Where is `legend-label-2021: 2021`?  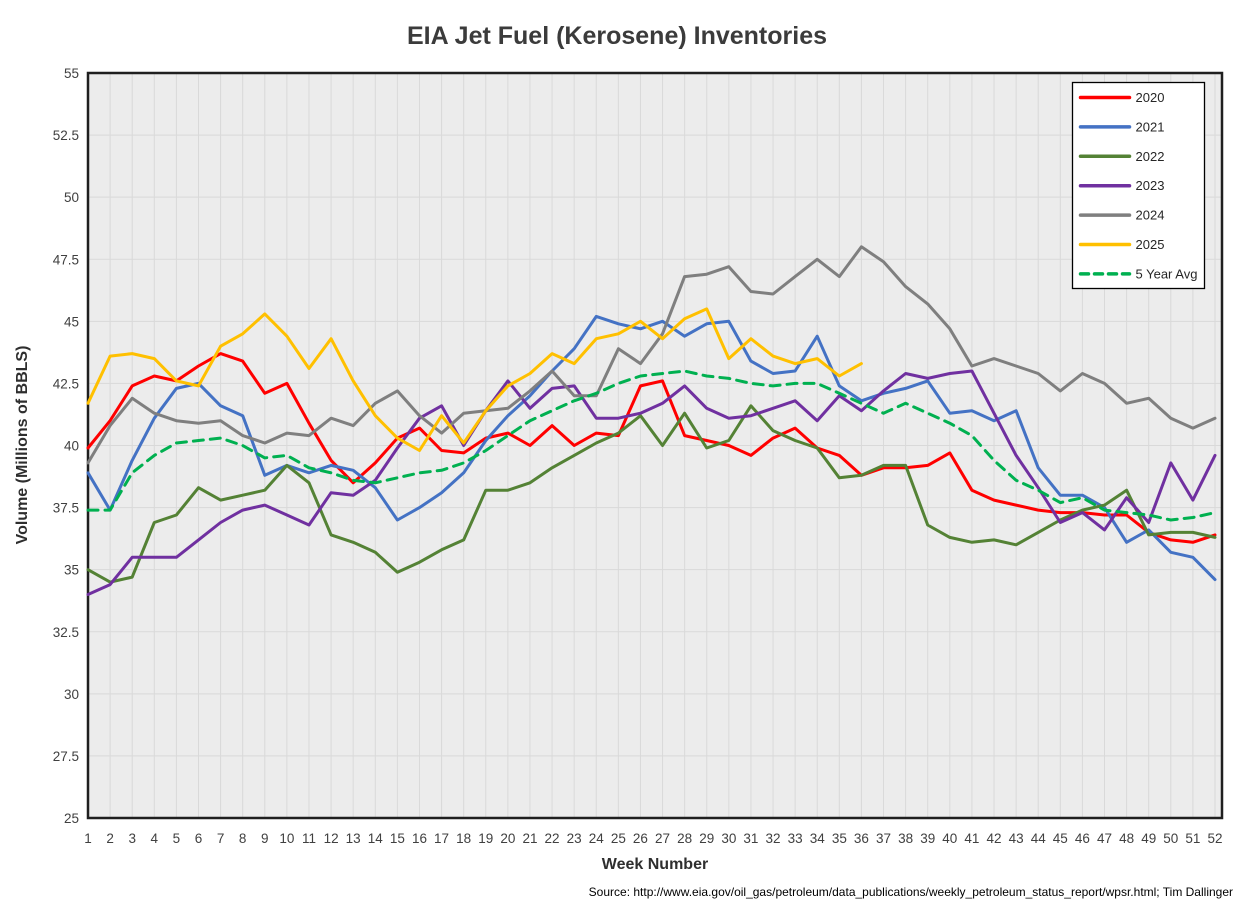 legend-label-2021: 2021 is located at coordinates (1150, 126).